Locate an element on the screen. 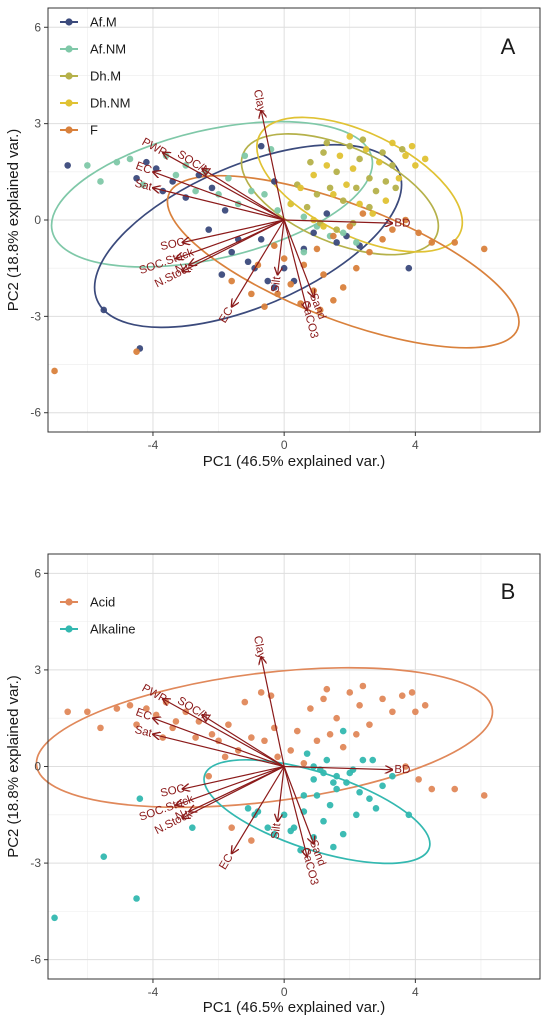 The image size is (550, 1024). series-alkaline is located at coordinates (232, 824).